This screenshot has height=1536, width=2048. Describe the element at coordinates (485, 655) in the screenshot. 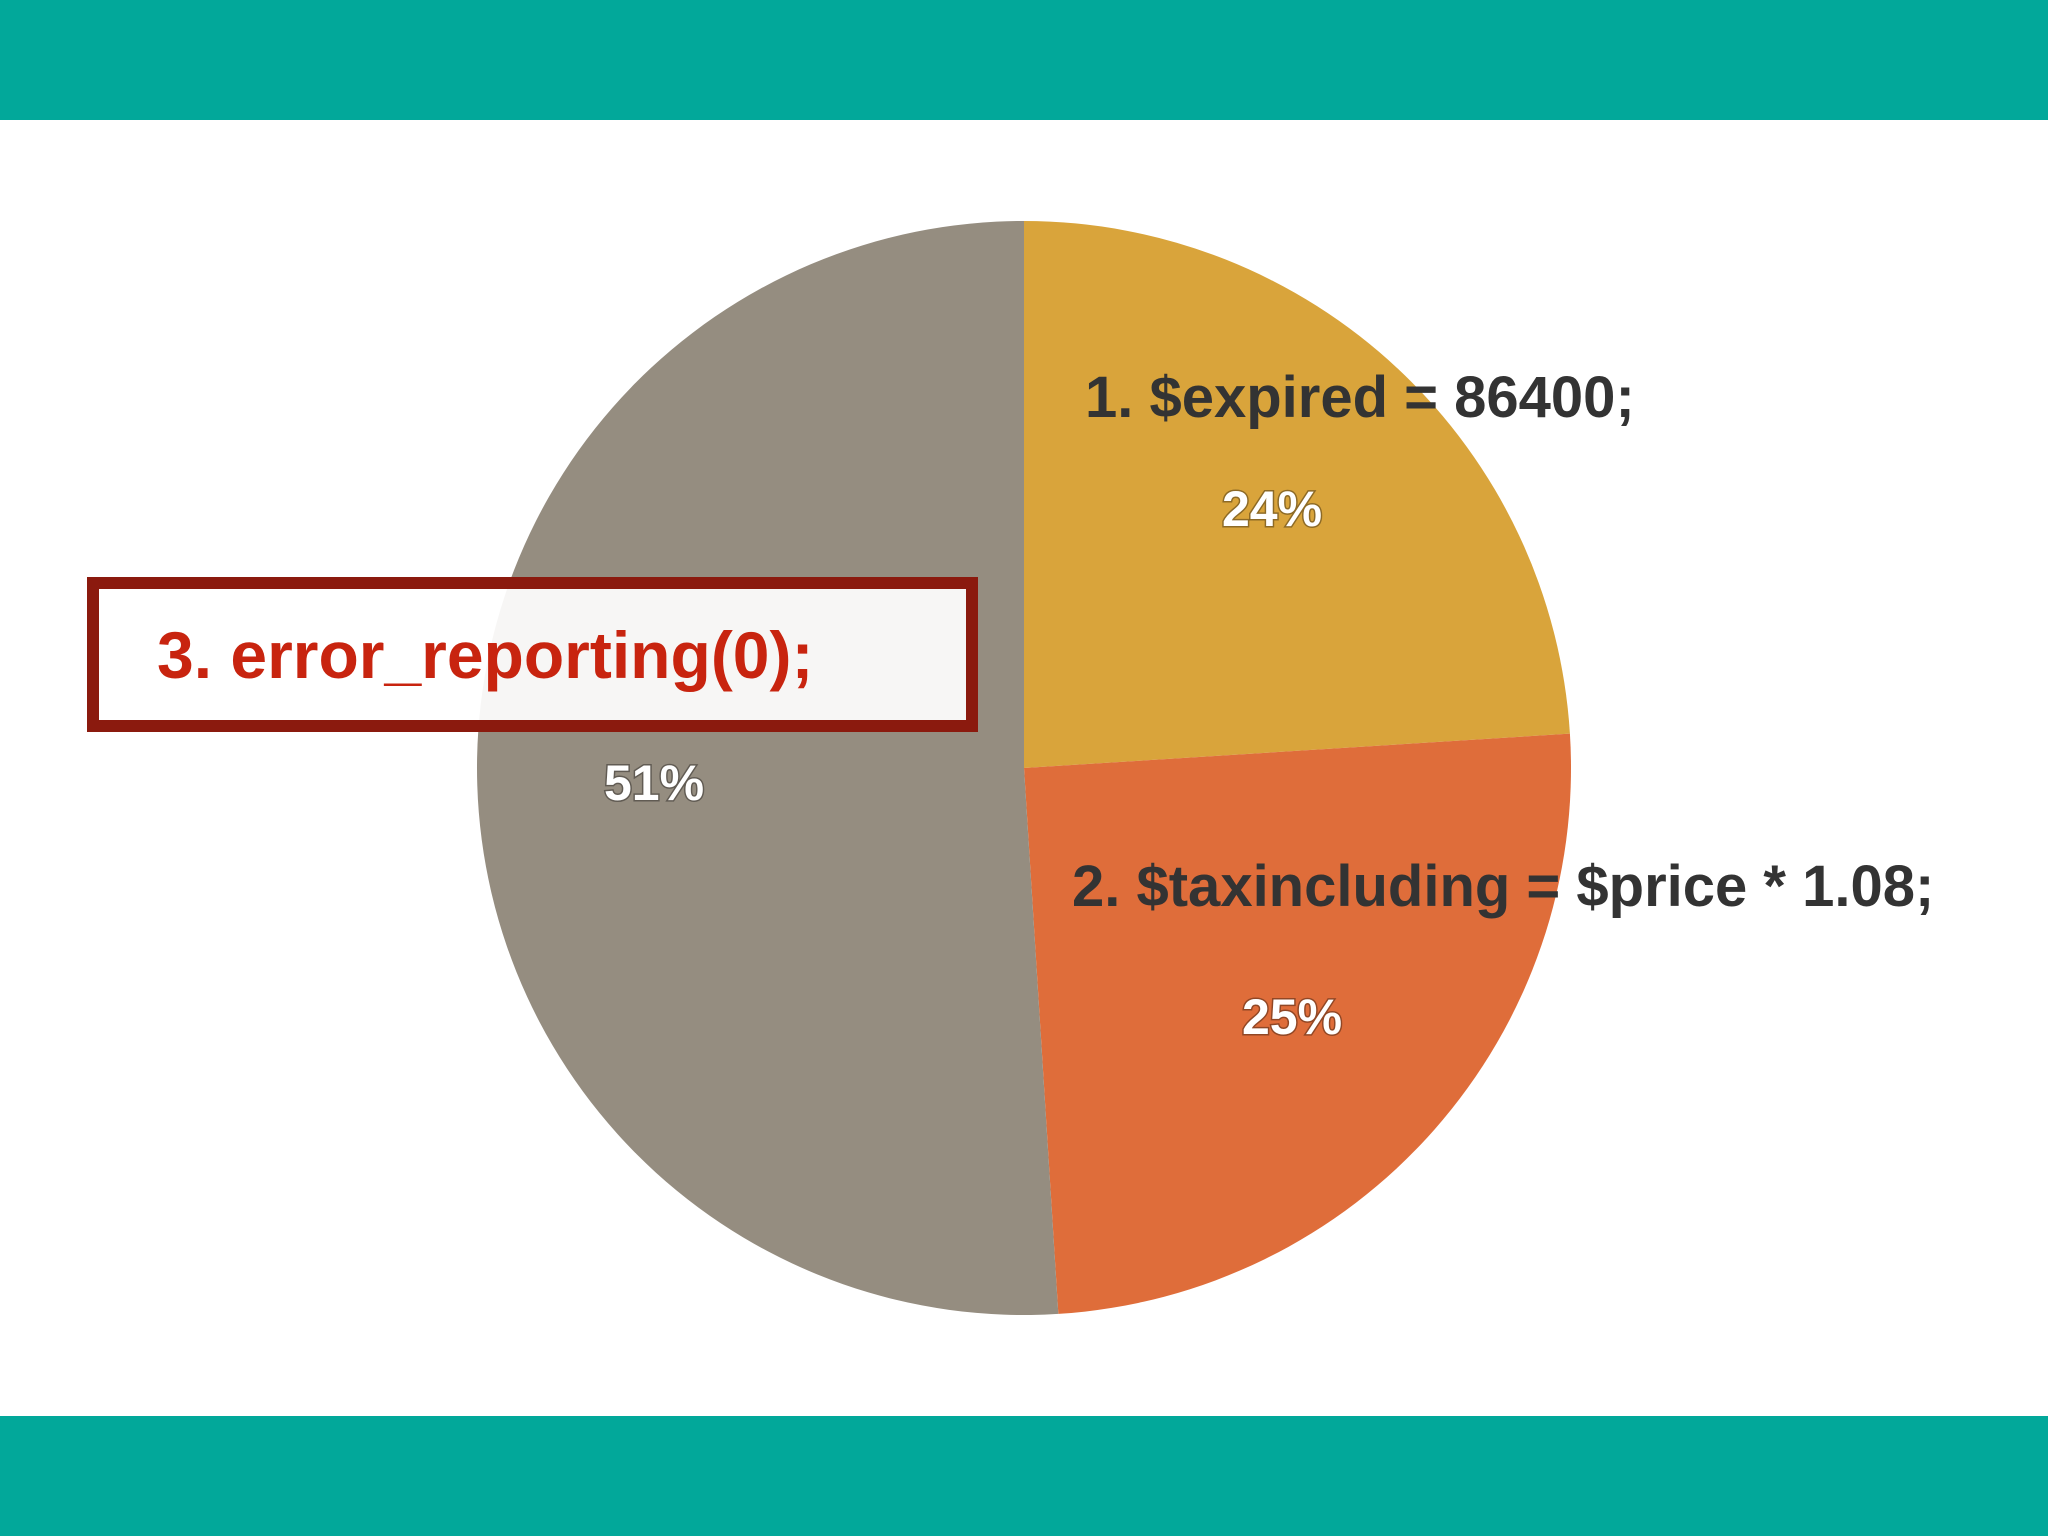

I see `slice-label-error-reporting: 3. error_reporting(0);` at that location.